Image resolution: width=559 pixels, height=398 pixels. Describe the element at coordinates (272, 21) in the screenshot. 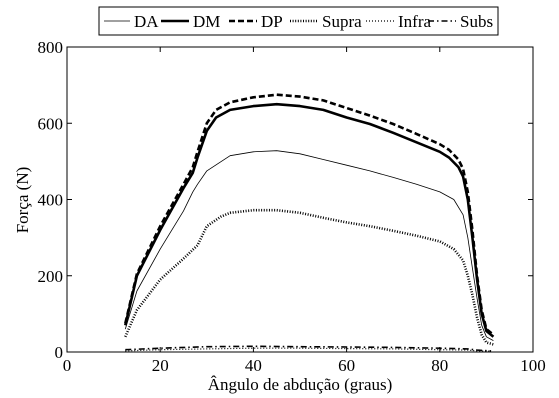

I see `legend-label-dp: DP` at that location.